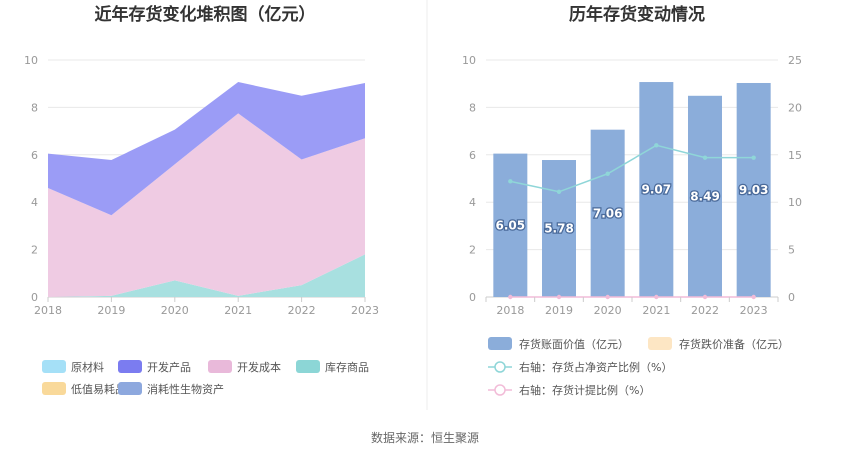 Image resolution: width=850 pixels, height=459 pixels. What do you see at coordinates (574, 344) in the screenshot?
I see `legend-label: 存货账面价值（亿元）` at bounding box center [574, 344].